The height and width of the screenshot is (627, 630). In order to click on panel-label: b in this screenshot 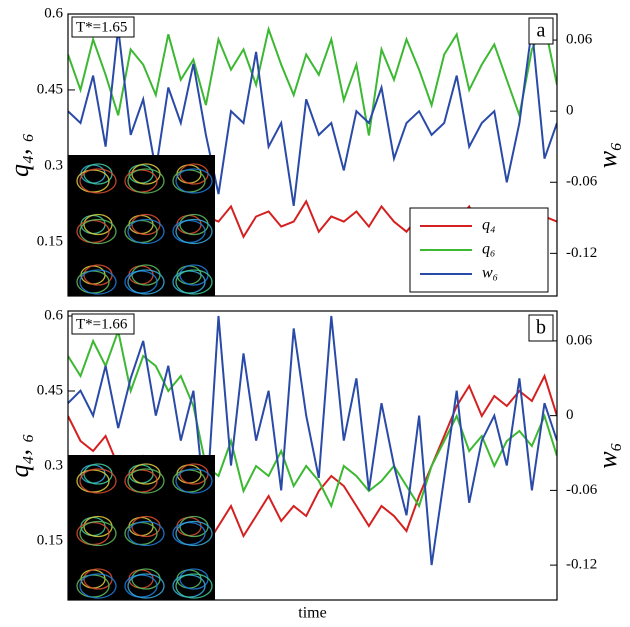, I will do `click(541, 328)`.